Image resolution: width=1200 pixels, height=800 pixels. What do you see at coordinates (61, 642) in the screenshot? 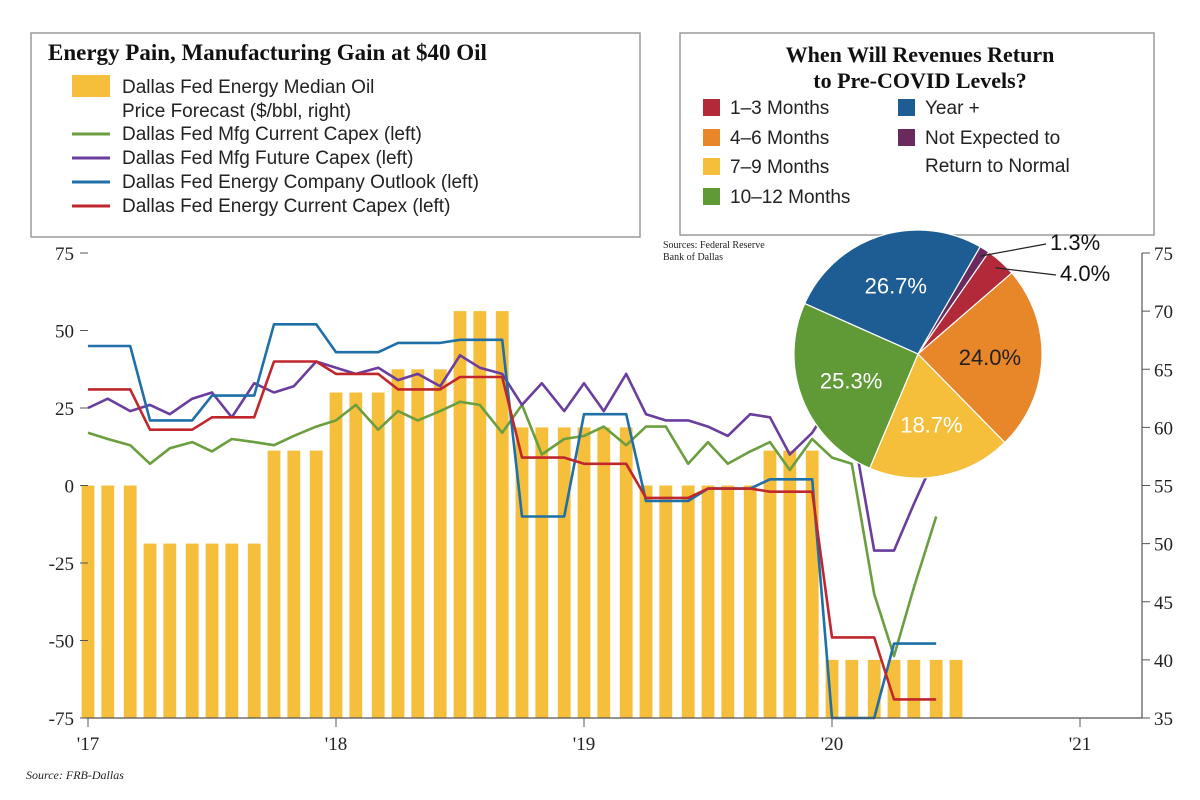
I see `left-tick-label: -50` at bounding box center [61, 642].